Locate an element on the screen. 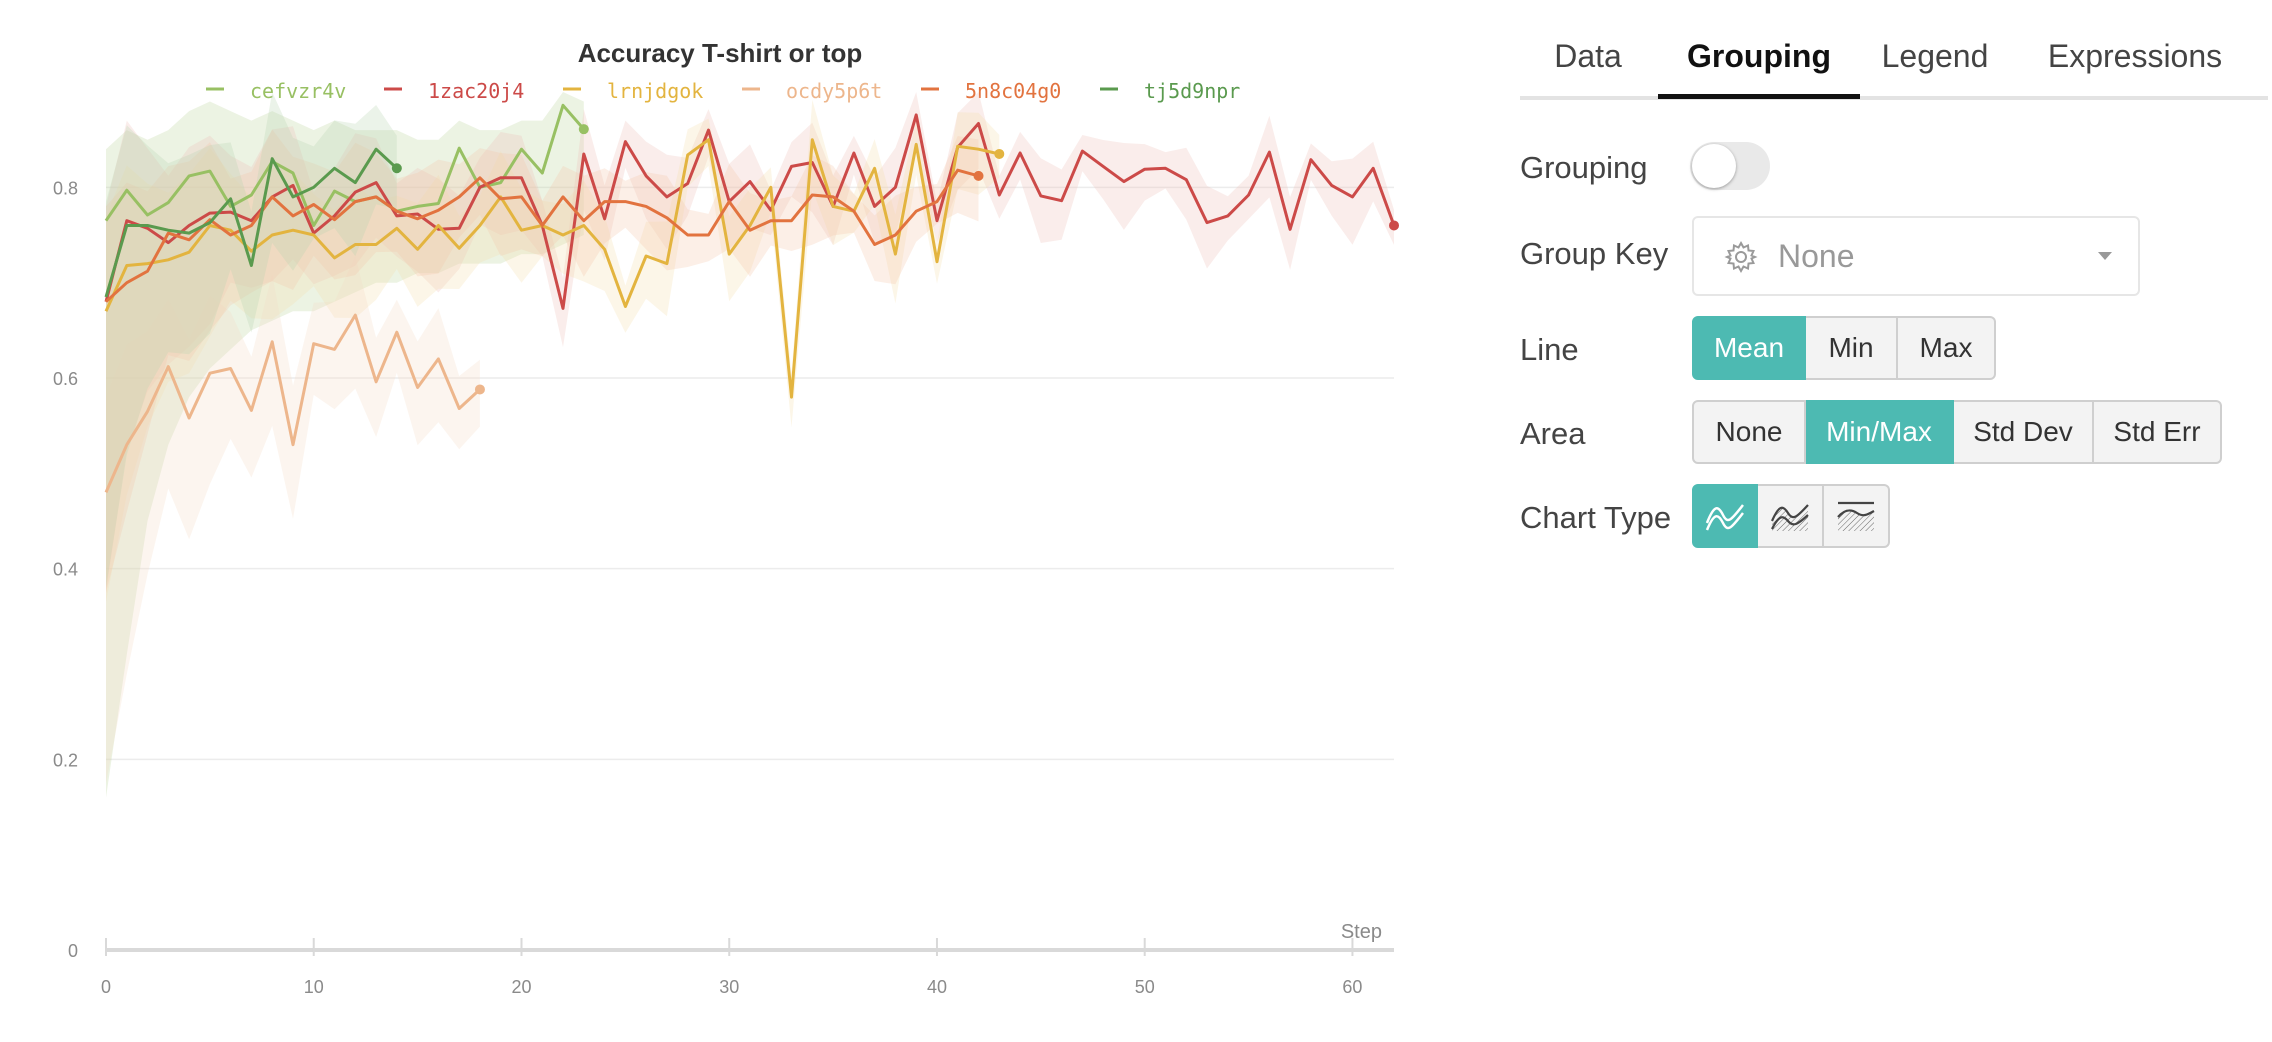 The image size is (2272, 1042). chart-type-line-button is located at coordinates (1725, 516).